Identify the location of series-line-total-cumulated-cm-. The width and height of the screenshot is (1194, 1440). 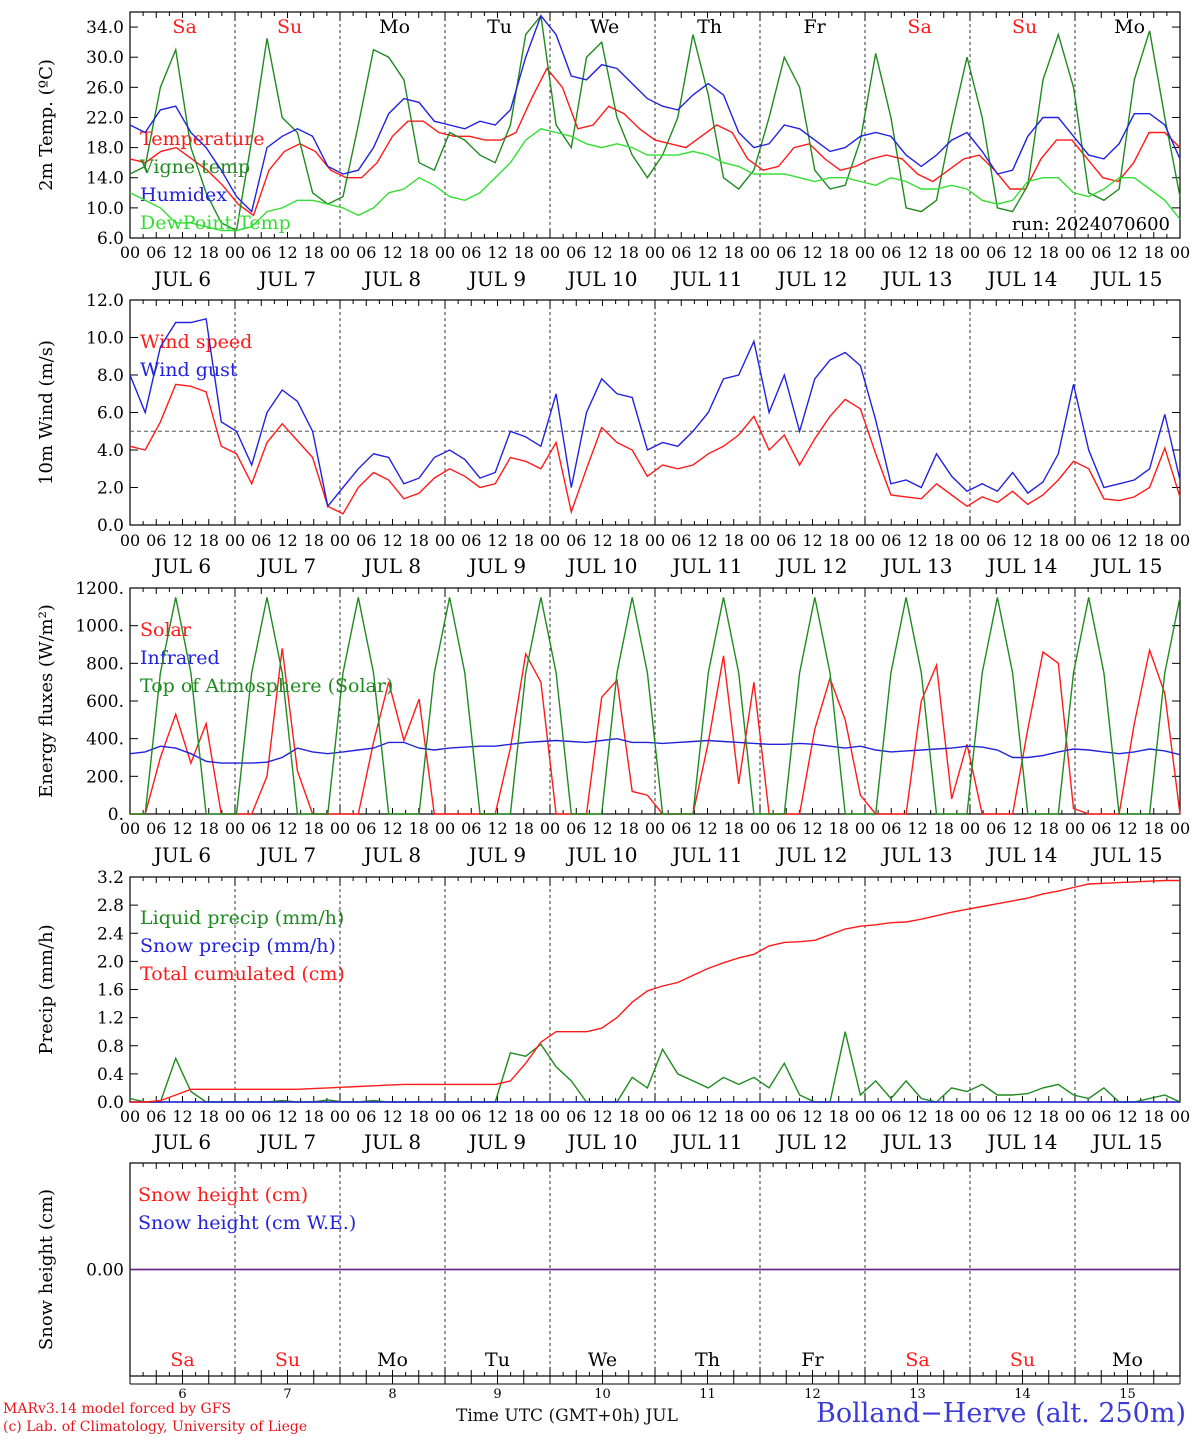
(655, 991).